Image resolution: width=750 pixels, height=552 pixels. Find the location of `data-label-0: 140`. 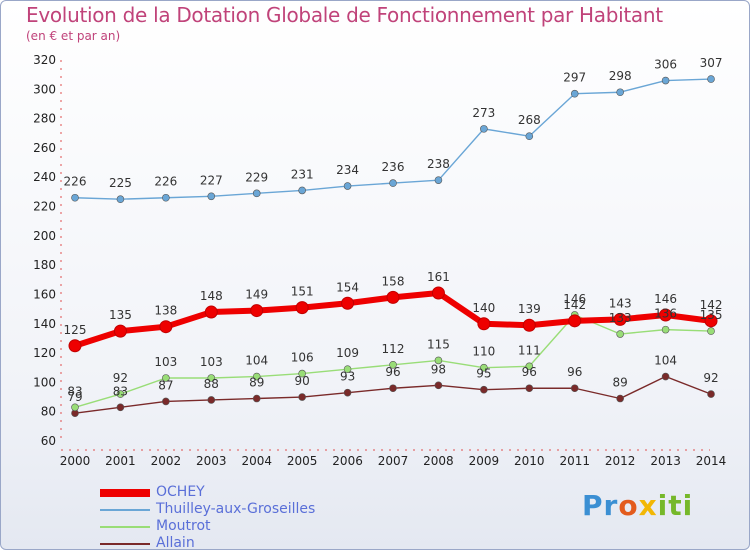

data-label-0: 140 is located at coordinates (483, 308).